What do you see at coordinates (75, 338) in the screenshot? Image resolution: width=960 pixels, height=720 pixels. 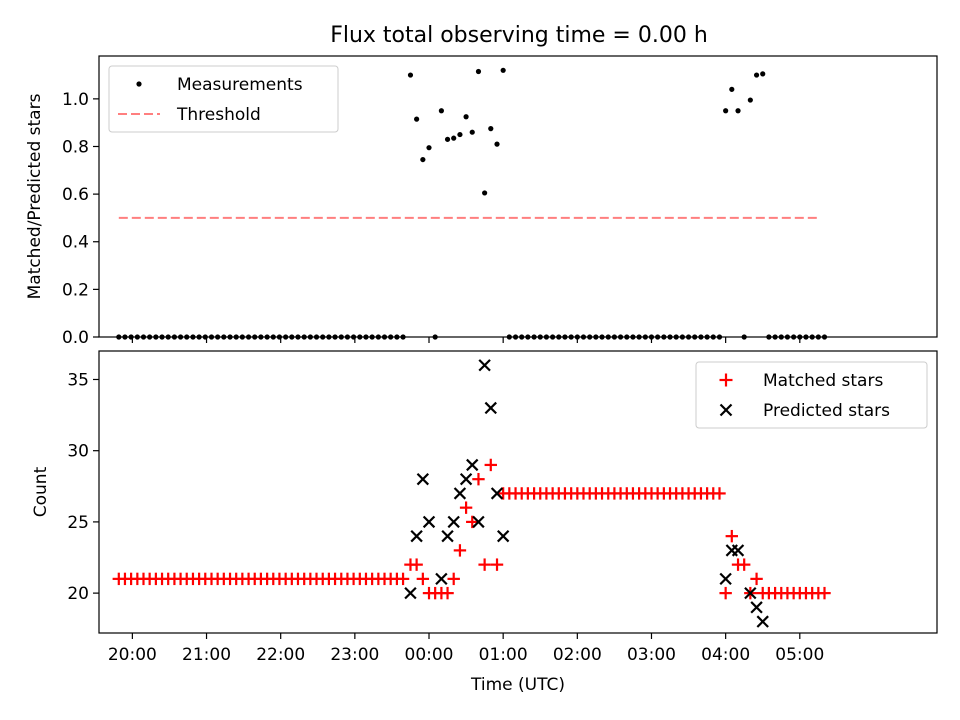 I see `top-y-tick-label: 0.0` at bounding box center [75, 338].